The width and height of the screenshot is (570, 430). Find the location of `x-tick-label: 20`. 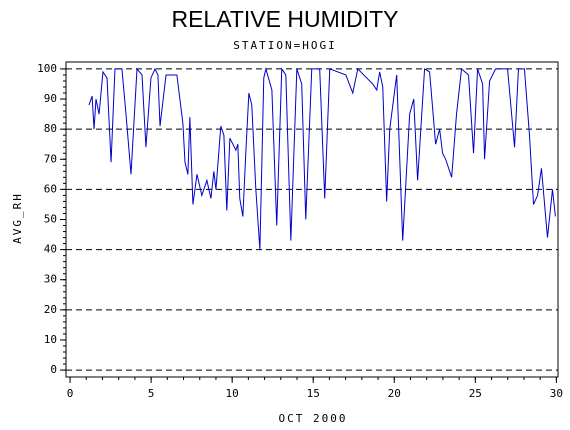

x-tick-label: 20 is located at coordinates (394, 393).